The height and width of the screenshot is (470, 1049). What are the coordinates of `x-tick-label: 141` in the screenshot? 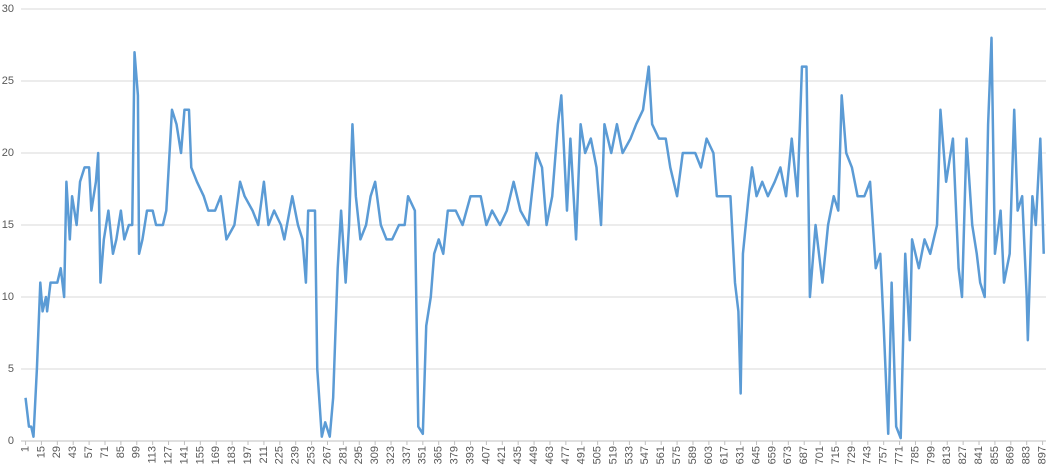 It's located at (184, 455).